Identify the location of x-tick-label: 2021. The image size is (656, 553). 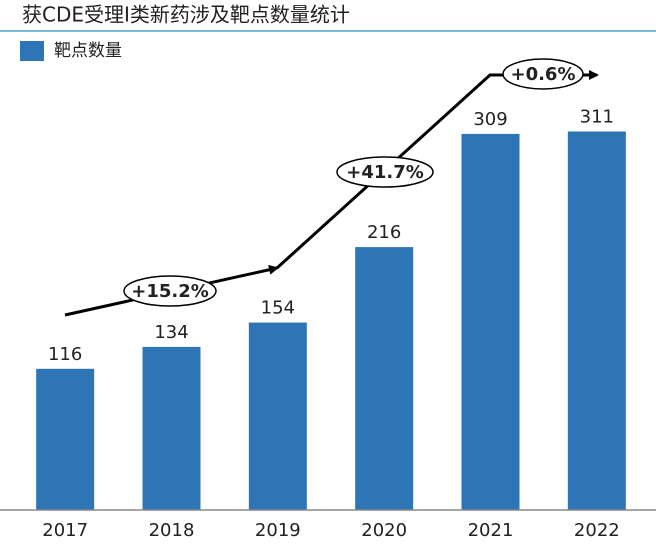
(491, 530).